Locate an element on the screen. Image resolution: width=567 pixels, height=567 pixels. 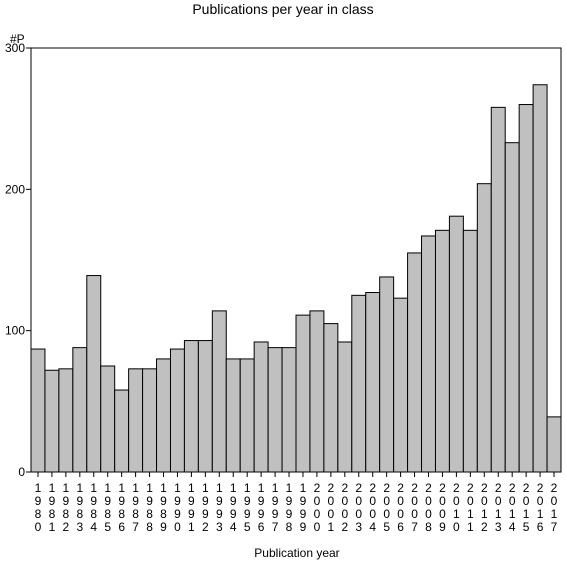
bar-1984 is located at coordinates (94, 374).